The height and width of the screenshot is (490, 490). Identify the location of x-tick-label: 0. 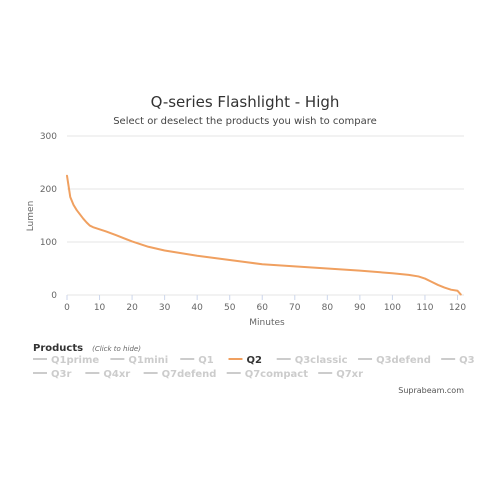
(67, 308).